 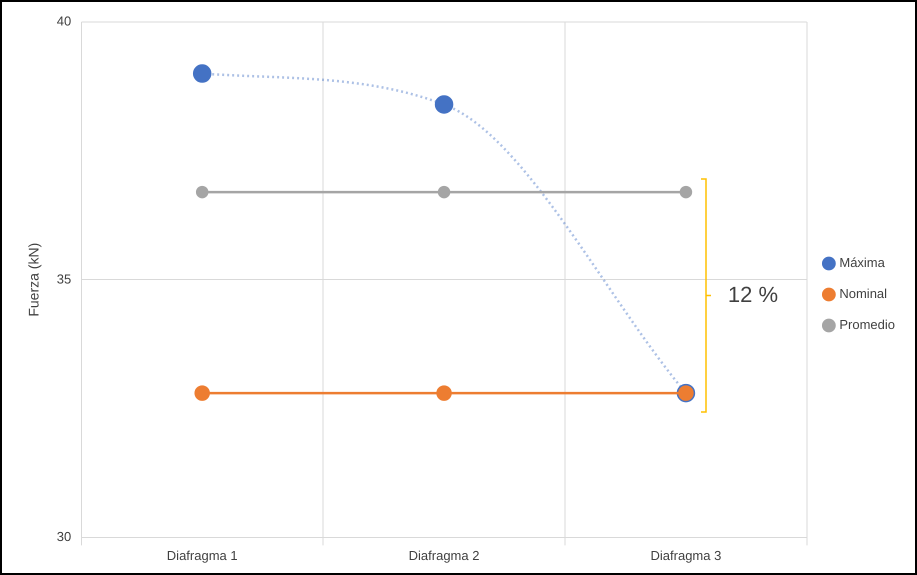 What do you see at coordinates (862, 262) in the screenshot?
I see `legend-label: Máxima` at bounding box center [862, 262].